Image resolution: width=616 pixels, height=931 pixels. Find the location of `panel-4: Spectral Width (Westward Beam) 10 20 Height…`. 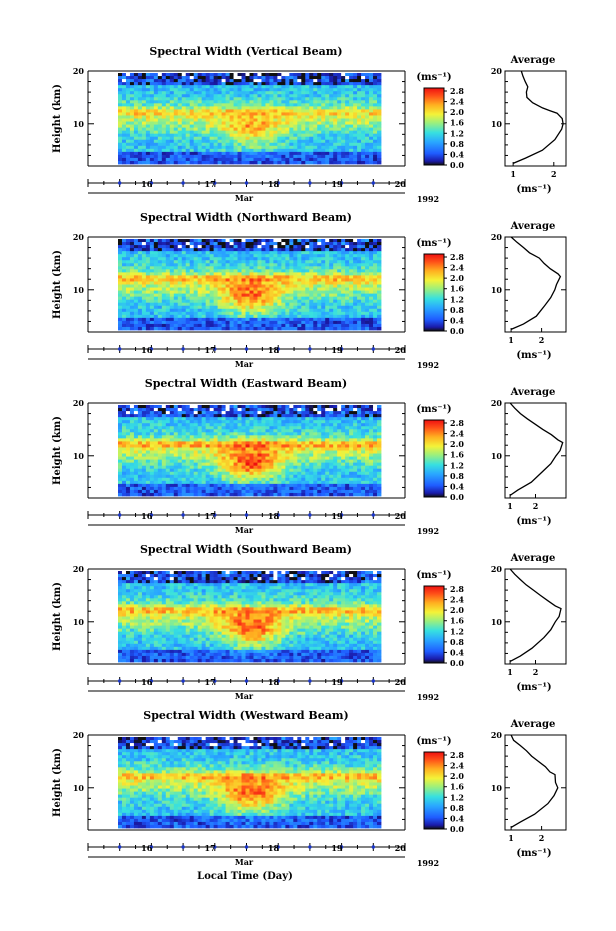

panel-4: Spectral Width (Westward Beam) 10 20 Height… is located at coordinates (309, 788).